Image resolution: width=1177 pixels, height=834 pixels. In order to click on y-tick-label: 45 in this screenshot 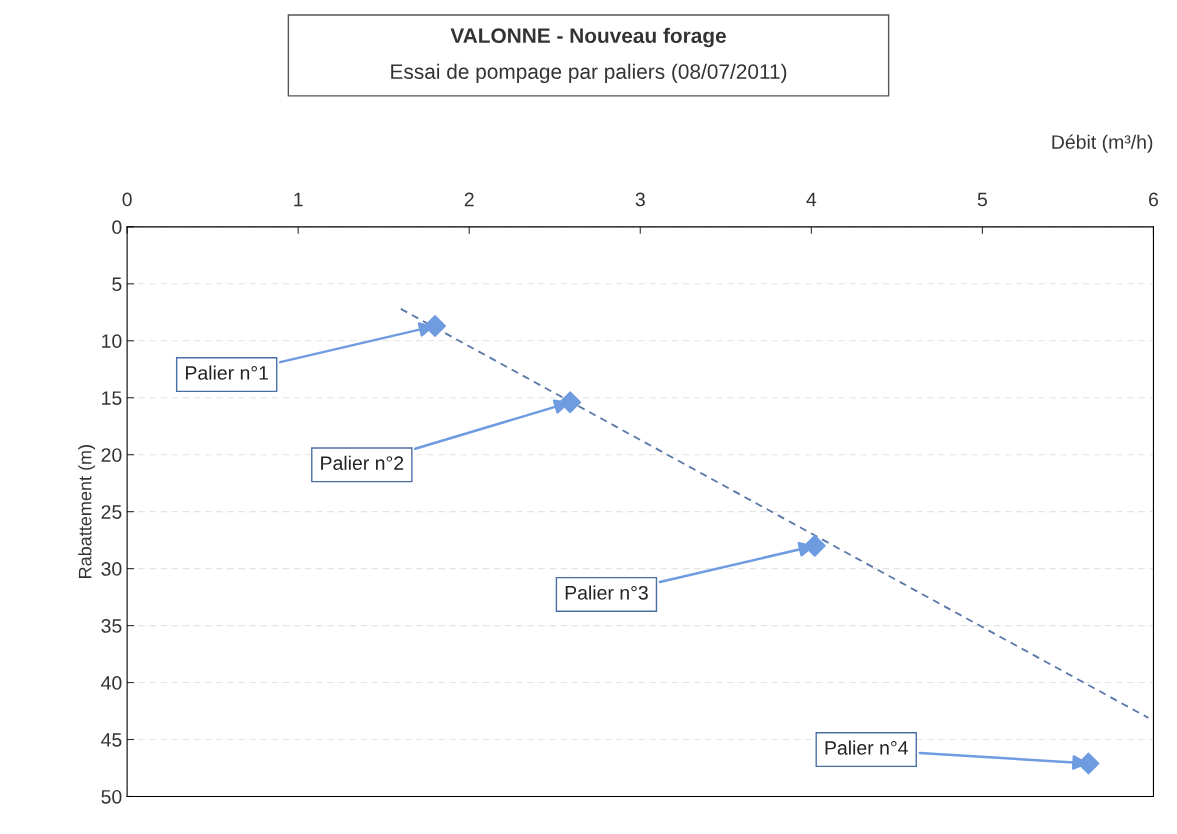, I will do `click(111, 740)`.